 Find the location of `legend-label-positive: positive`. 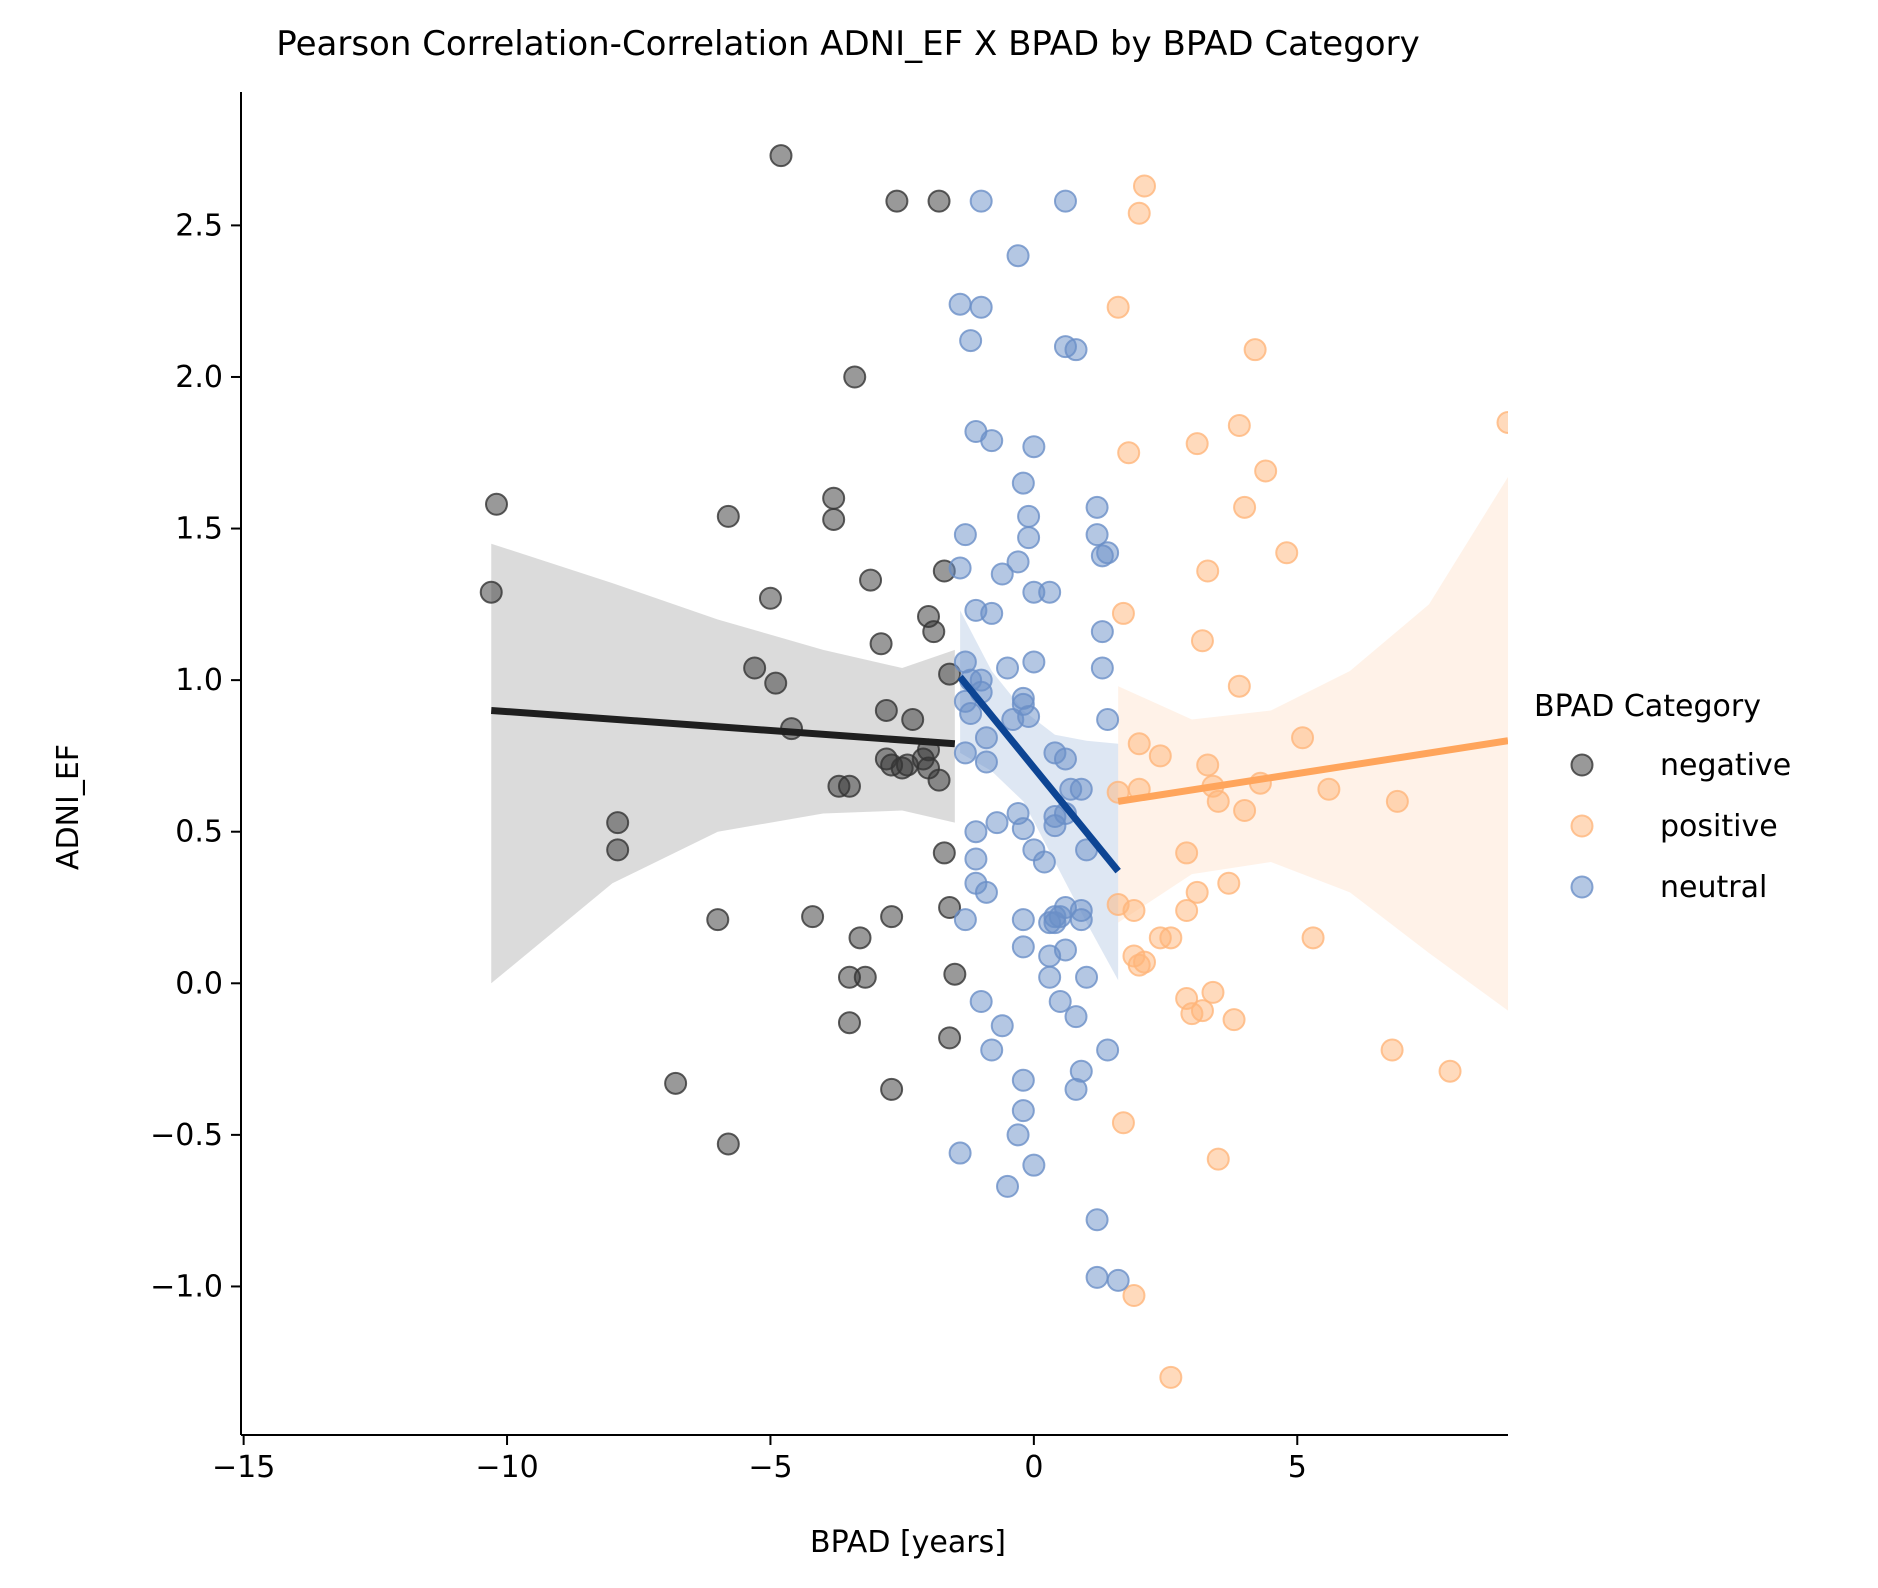

legend-label-positive: positive is located at coordinates (1719, 826).